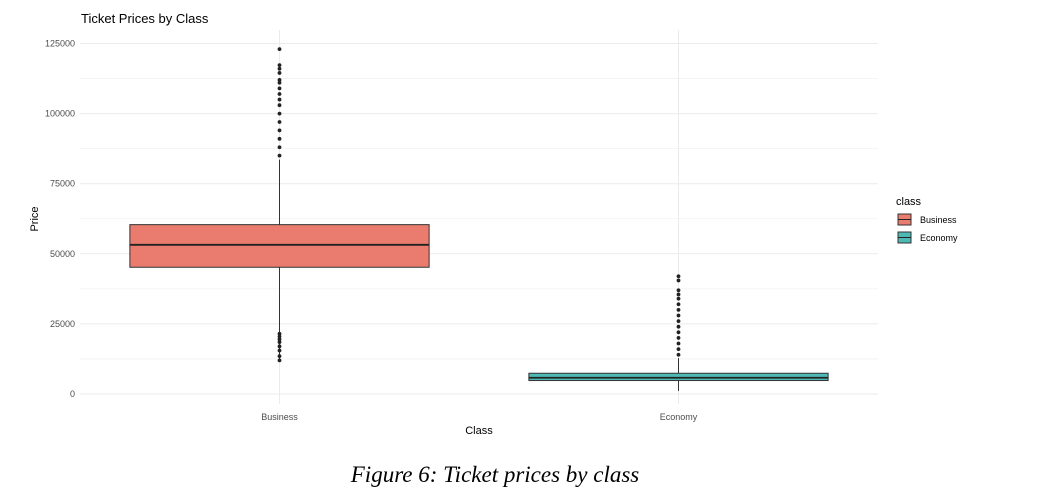 The image size is (1044, 504). Describe the element at coordinates (62, 324) in the screenshot. I see `y-tick-label: 25000` at that location.